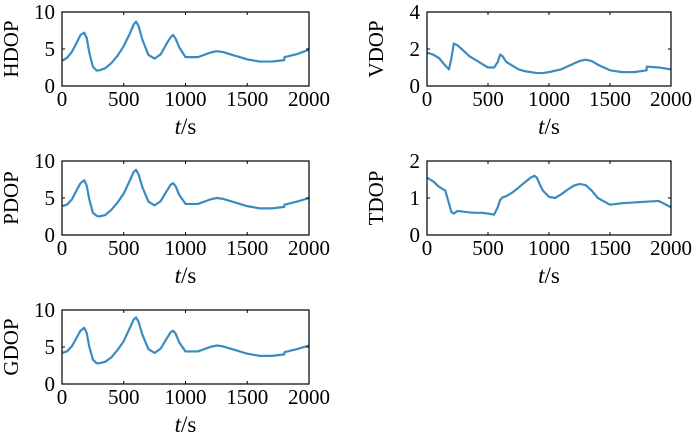 The width and height of the screenshot is (700, 444). What do you see at coordinates (415, 161) in the screenshot?
I see `tdop-ytick-label: 2` at bounding box center [415, 161].